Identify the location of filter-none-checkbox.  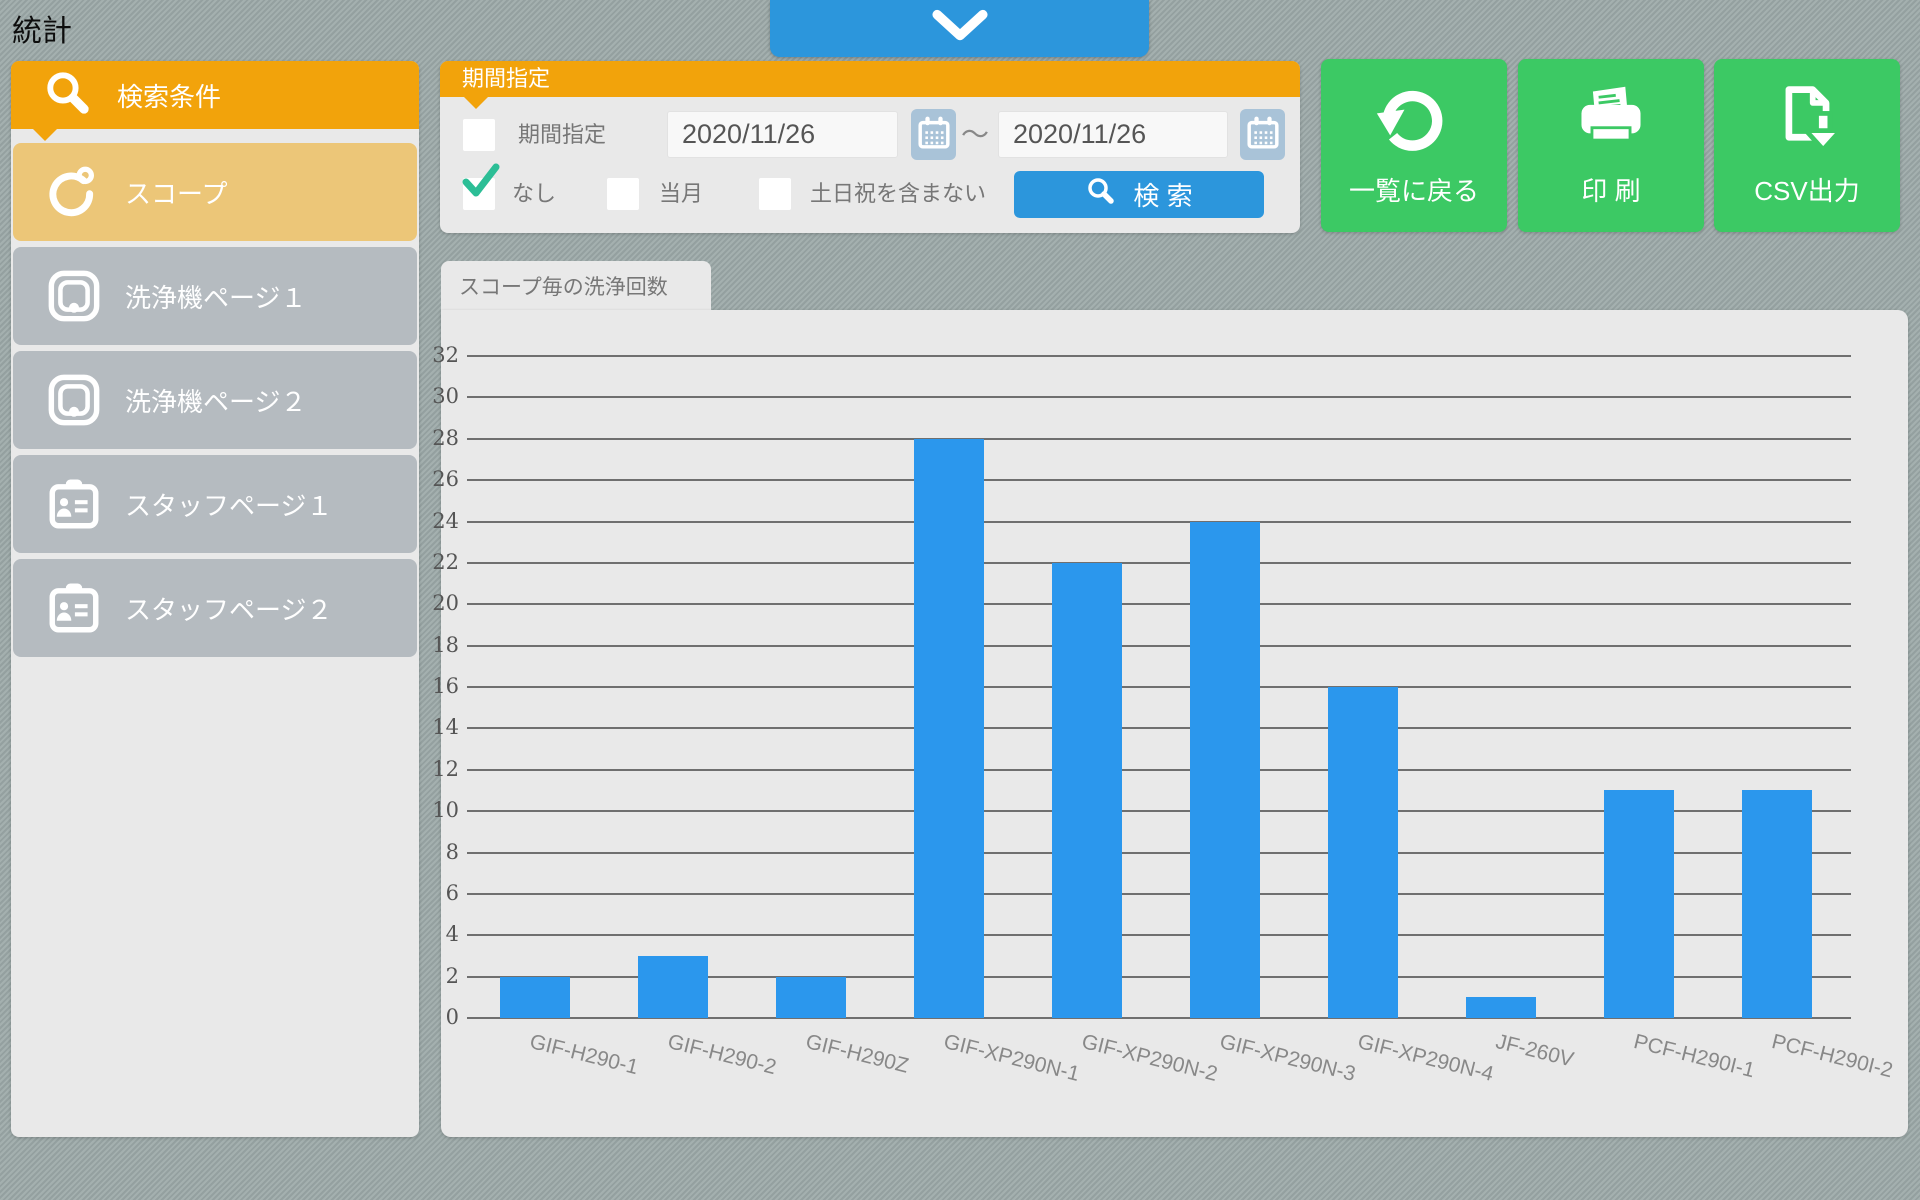
(481, 186).